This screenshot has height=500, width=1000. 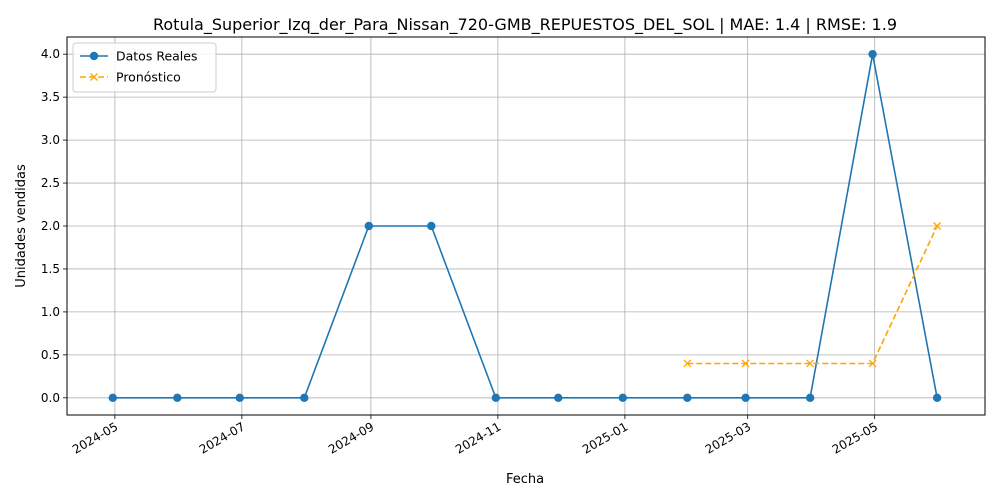 I want to click on x-axis-label: Fecha, so click(x=525, y=479).